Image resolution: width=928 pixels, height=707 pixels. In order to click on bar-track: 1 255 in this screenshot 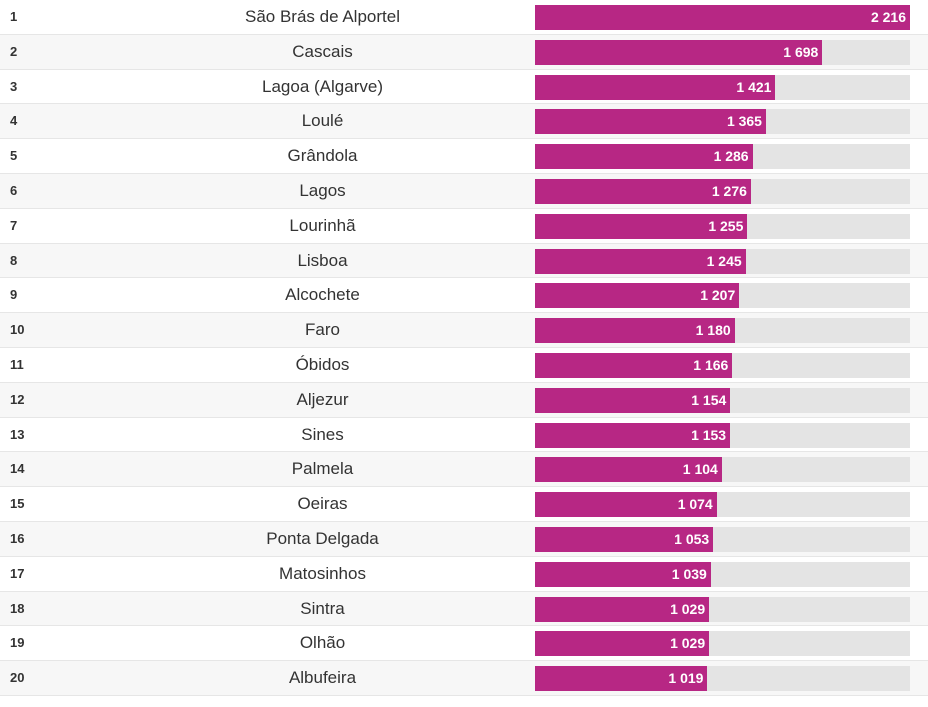, I will do `click(722, 226)`.